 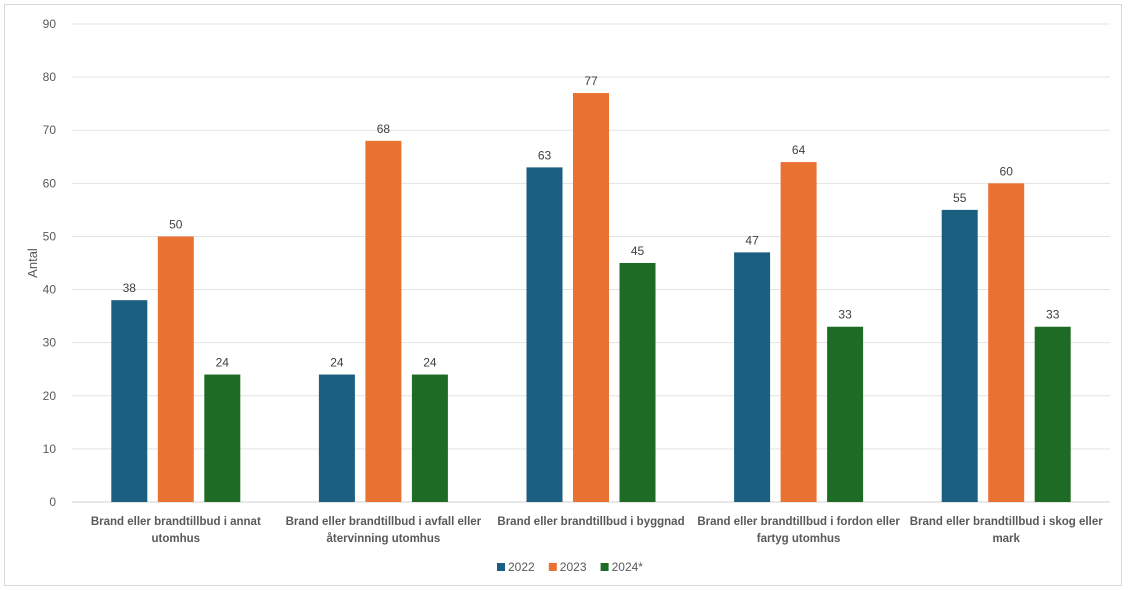 I want to click on legend-label: 2024*, so click(x=628, y=567).